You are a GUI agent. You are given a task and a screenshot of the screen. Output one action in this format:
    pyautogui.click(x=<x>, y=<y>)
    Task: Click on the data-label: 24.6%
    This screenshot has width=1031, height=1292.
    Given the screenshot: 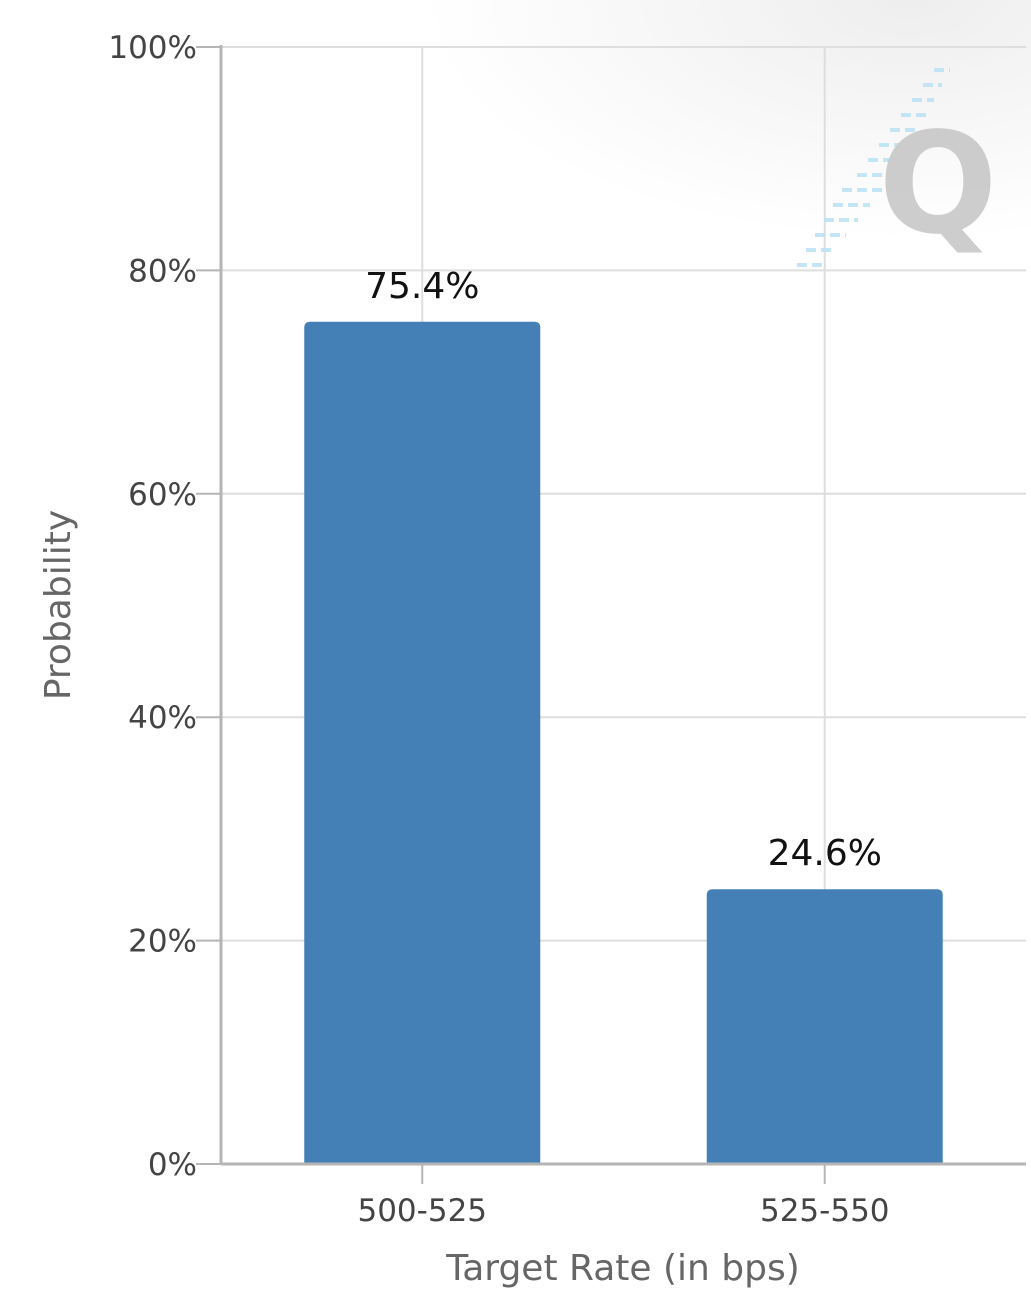 What is the action you would take?
    pyautogui.click(x=825, y=853)
    